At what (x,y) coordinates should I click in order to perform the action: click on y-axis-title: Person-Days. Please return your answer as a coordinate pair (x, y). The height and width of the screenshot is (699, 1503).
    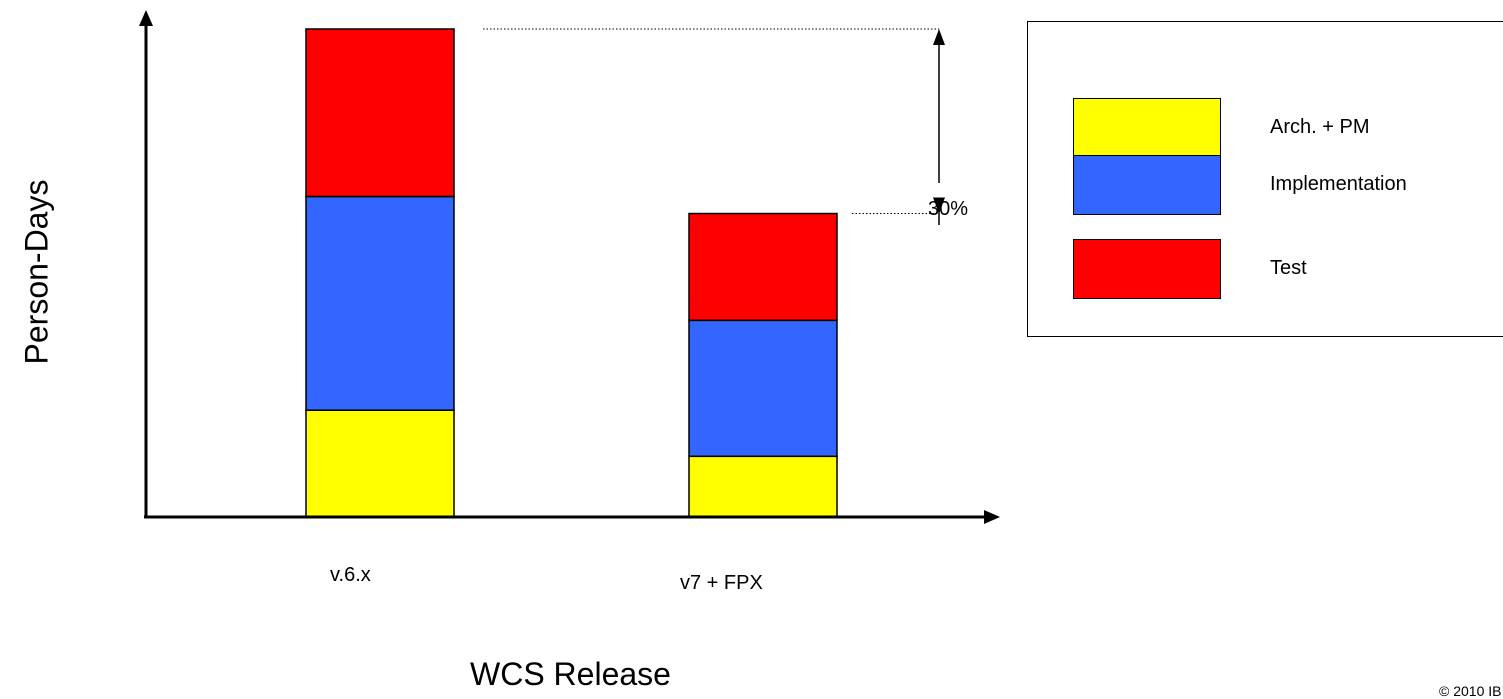
    Looking at the image, I should click on (36, 272).